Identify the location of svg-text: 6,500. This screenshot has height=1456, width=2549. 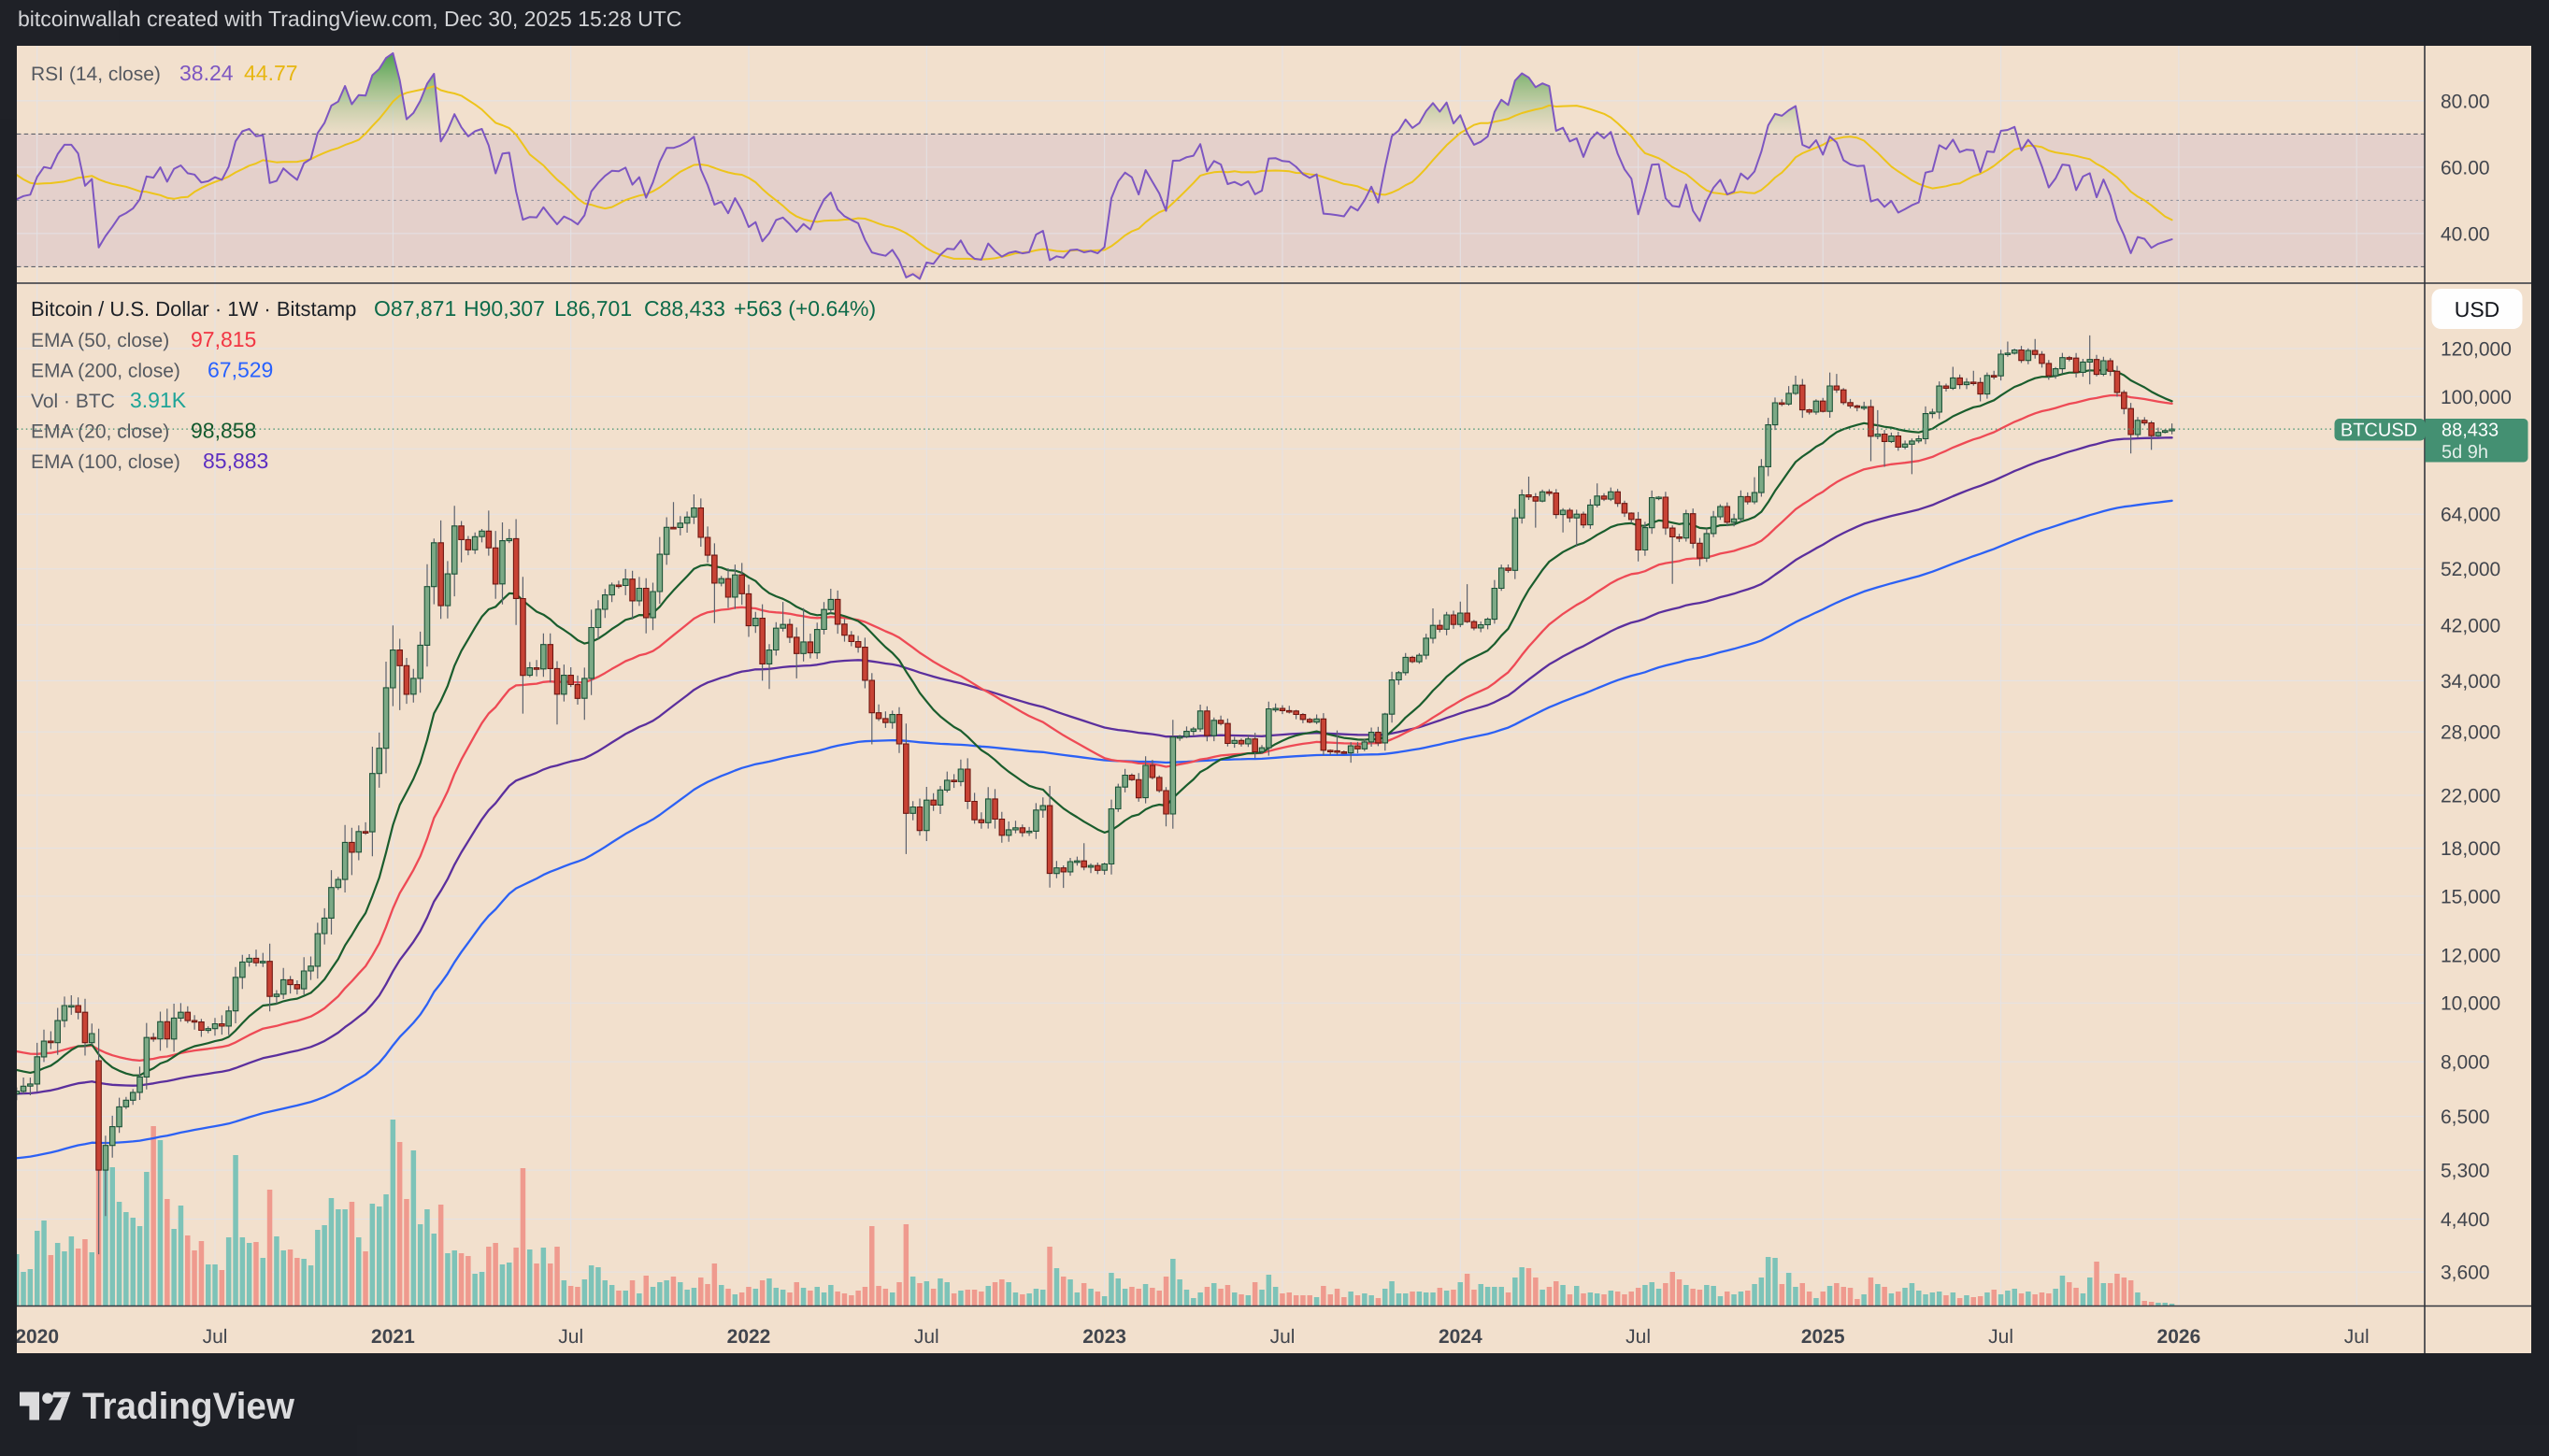
(2465, 1117).